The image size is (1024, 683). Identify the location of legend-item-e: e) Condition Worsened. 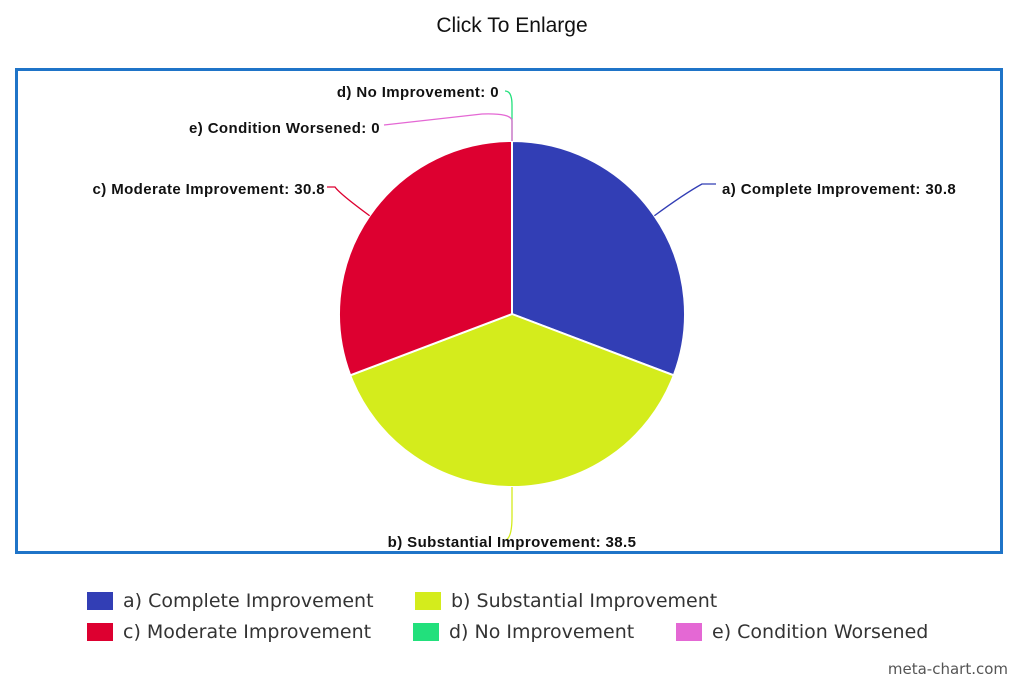
(802, 632).